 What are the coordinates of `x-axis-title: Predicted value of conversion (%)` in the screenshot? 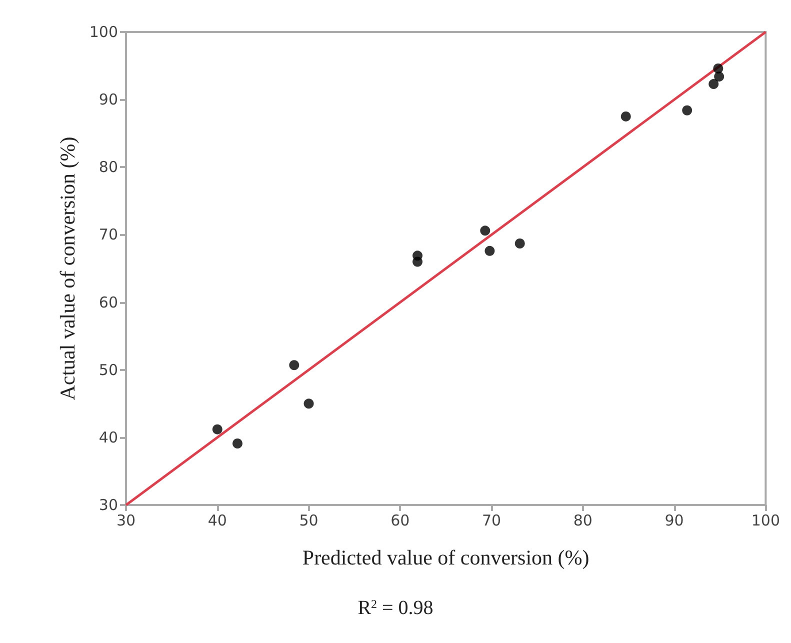 It's located at (446, 558).